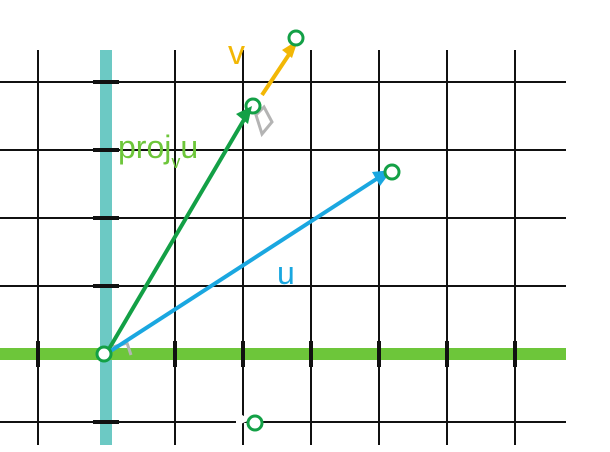  I want to click on projection-tip-point, so click(253, 106).